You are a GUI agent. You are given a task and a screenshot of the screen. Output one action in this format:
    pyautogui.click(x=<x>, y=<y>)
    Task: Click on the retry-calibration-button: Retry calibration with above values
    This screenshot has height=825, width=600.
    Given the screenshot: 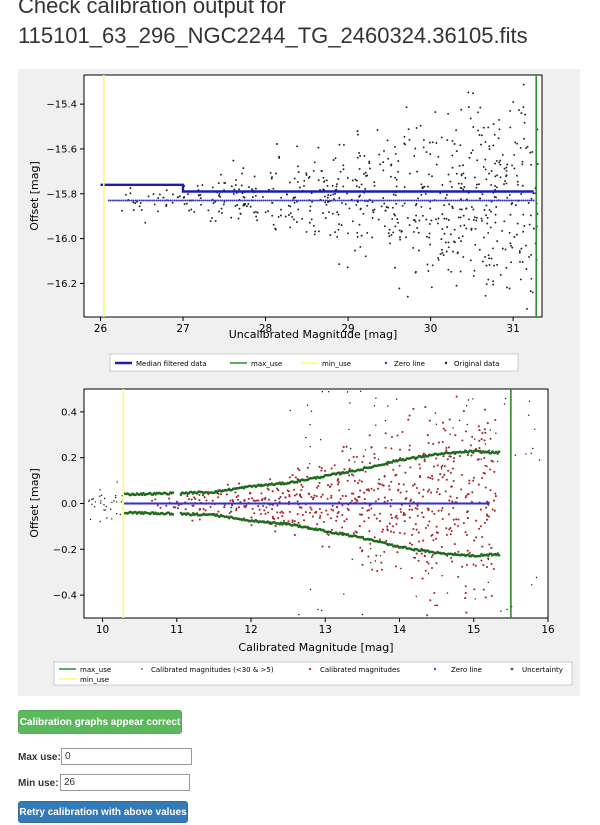 What is the action you would take?
    pyautogui.click(x=103, y=812)
    